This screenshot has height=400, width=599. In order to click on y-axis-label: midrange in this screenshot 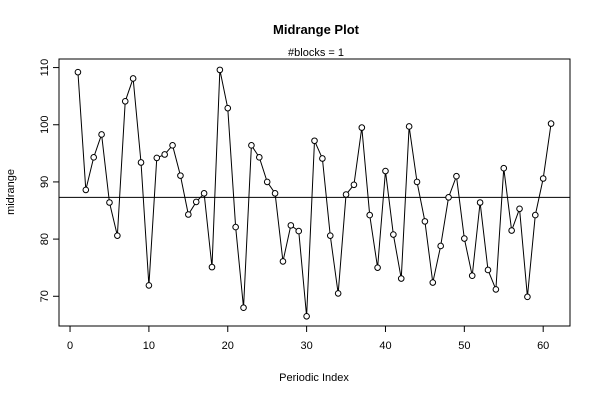, I will do `click(11, 192)`.